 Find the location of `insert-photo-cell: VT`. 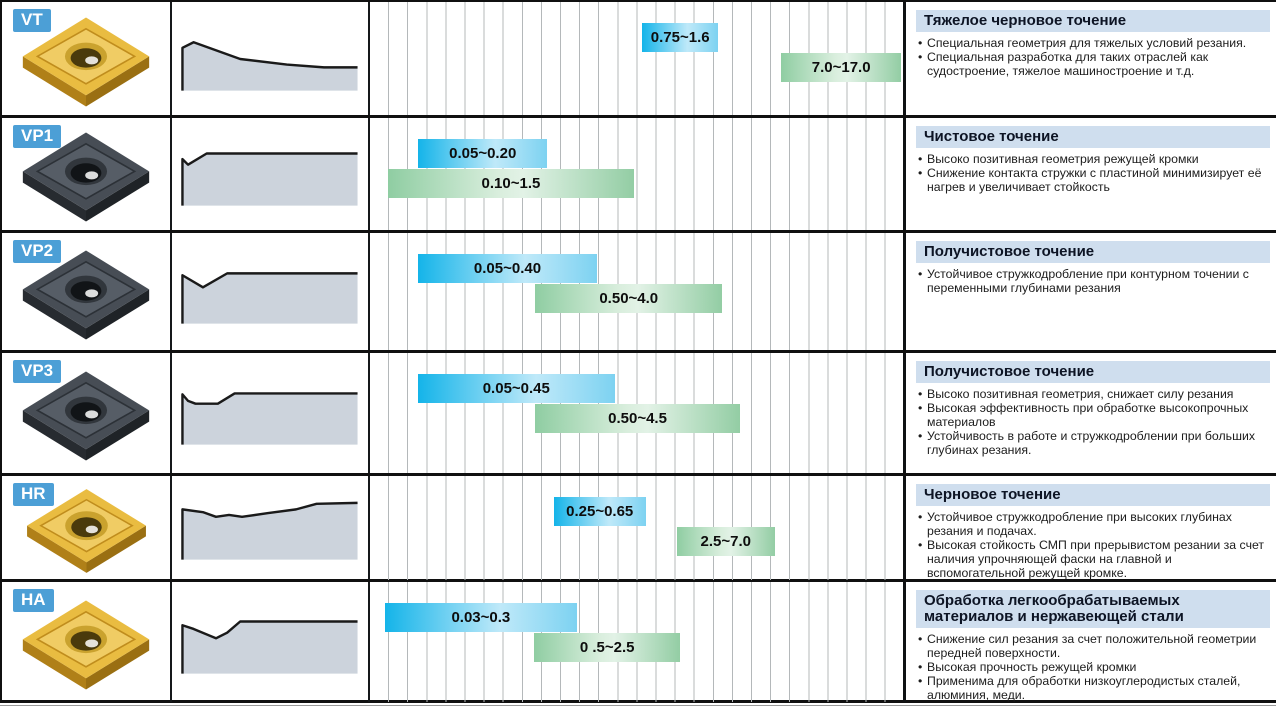

insert-photo-cell: VT is located at coordinates (87, 58).